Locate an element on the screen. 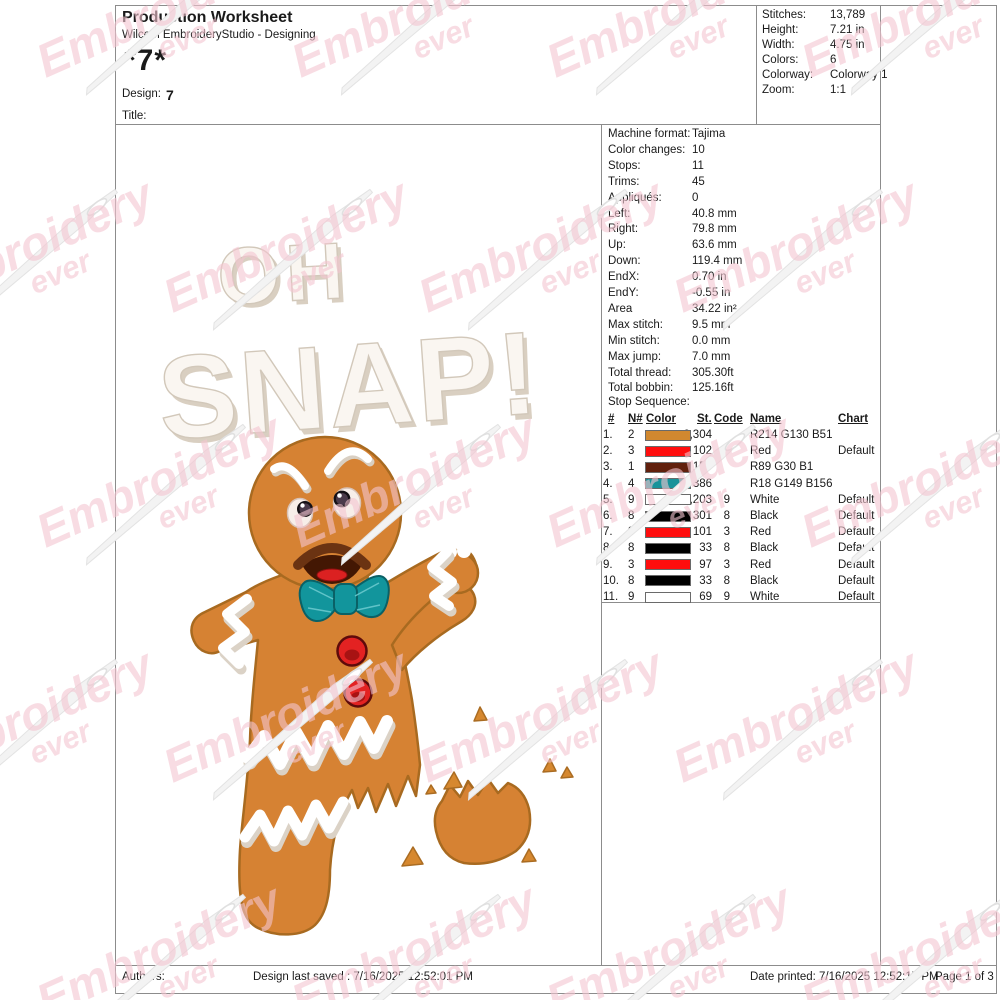  app-subtitle: Wilcom EmbroideryStudio - Designing is located at coordinates (219, 35).